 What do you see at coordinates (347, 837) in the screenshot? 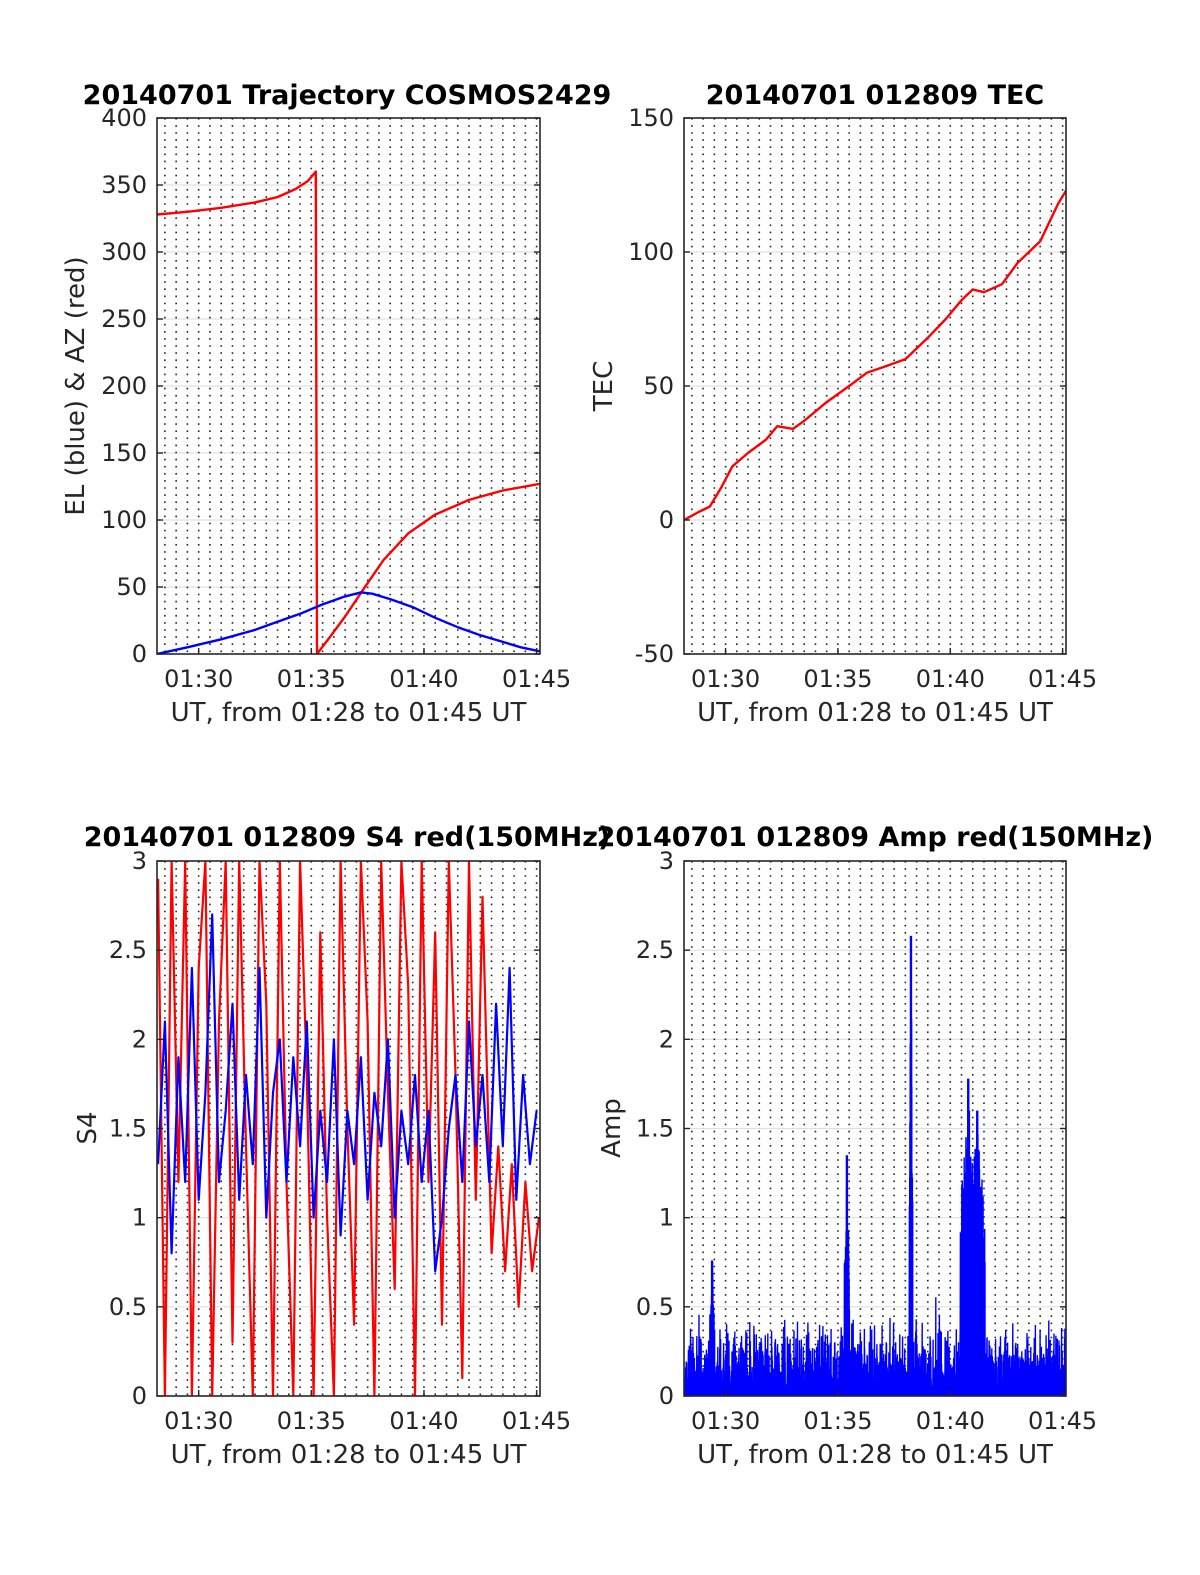
I see `chart-title: 20140701 012809 S4 red(150MHz)` at bounding box center [347, 837].